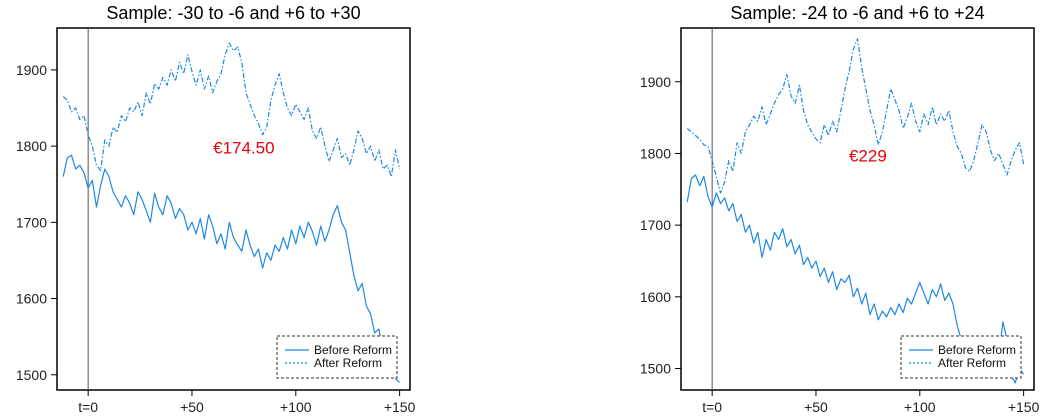 The width and height of the screenshot is (1046, 417). Describe the element at coordinates (233, 13) in the screenshot. I see `chart-title: Sample: -30 to -6 and +6 to +30` at that location.